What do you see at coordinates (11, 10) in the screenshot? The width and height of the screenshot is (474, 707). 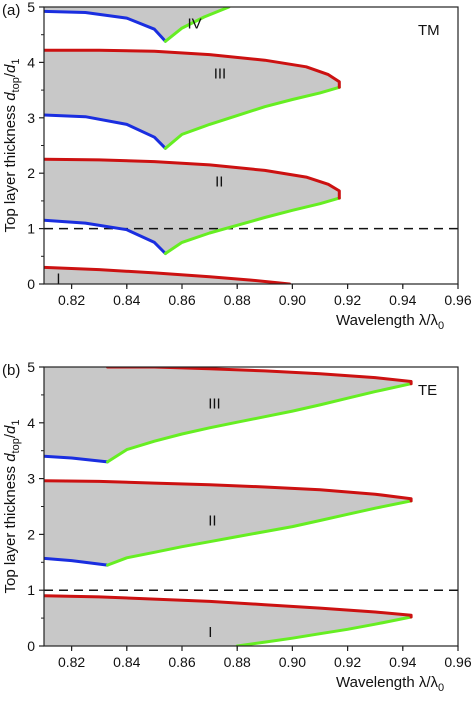 I see `panel-label: (a)` at bounding box center [11, 10].